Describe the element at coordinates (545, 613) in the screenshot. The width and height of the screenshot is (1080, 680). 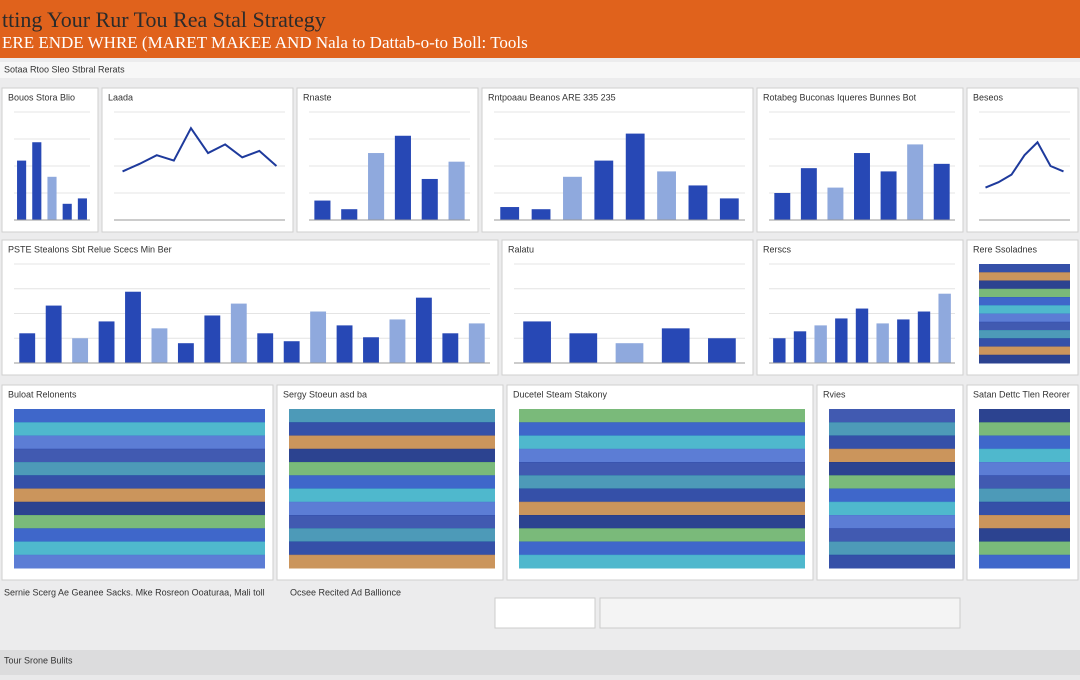
I see `input` at that location.